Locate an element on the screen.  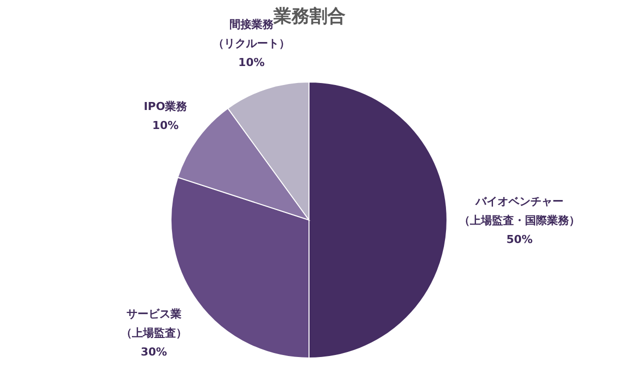
slice-label: サービス業（上場監査） is located at coordinates (153, 324).